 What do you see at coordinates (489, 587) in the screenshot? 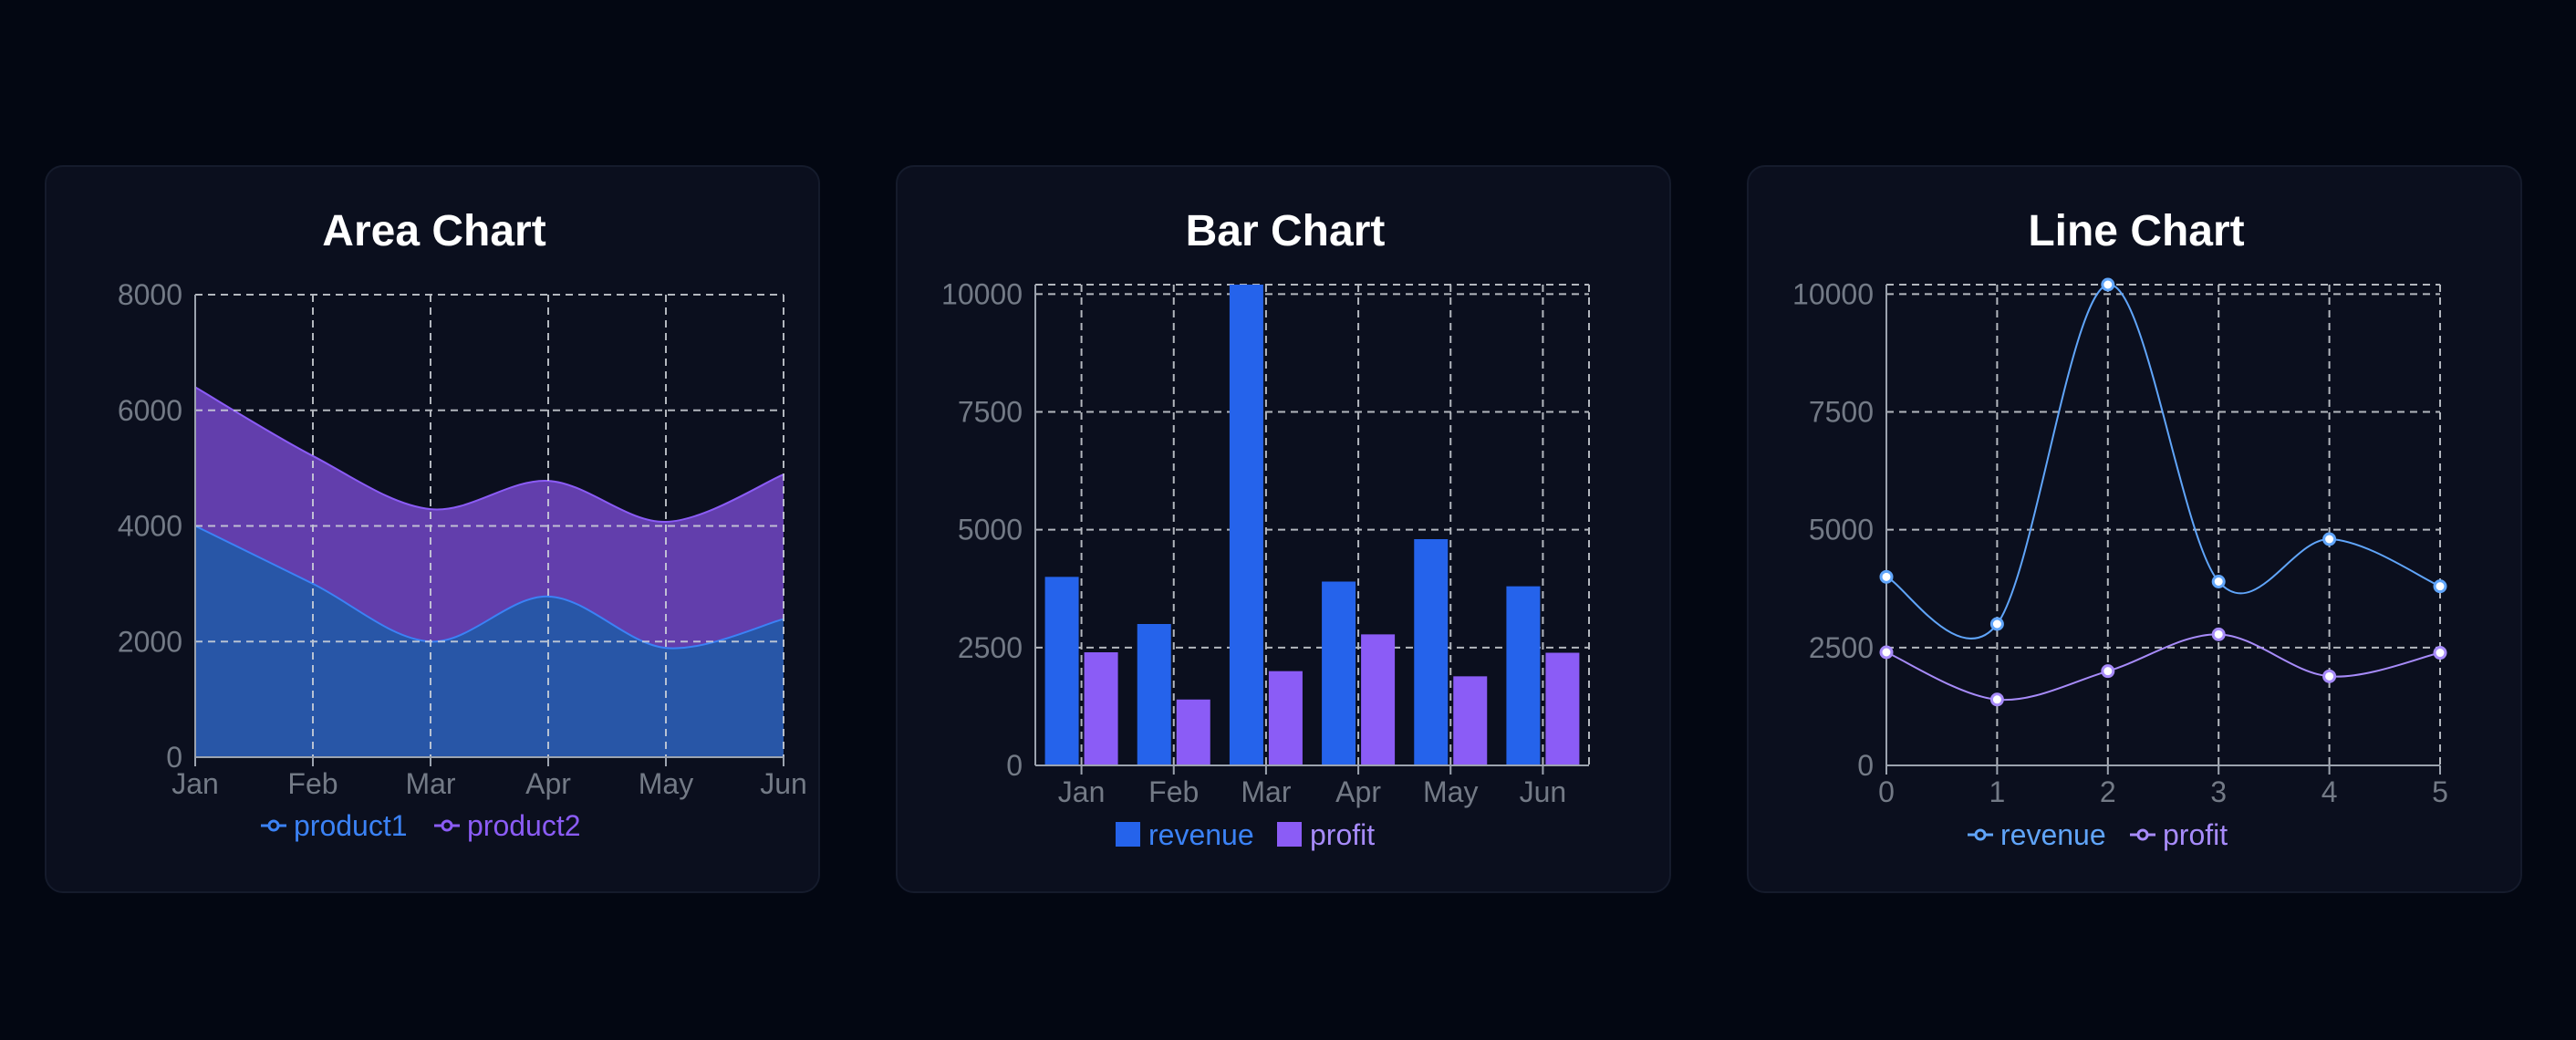
I see `area-line-product1` at bounding box center [489, 587].